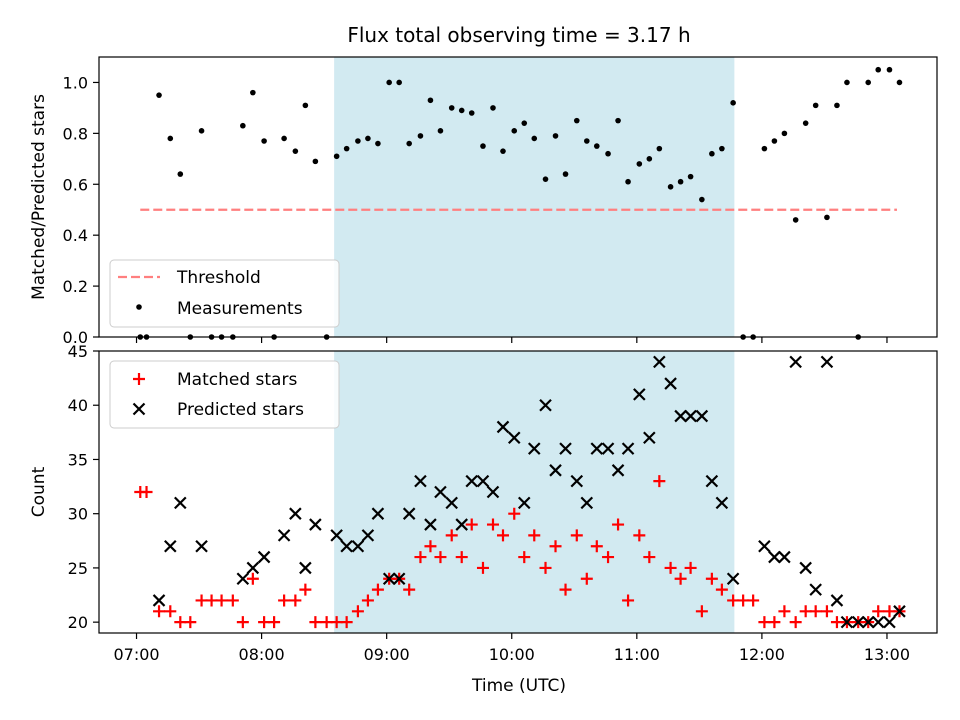  I want to click on legend-matched-swatch, so click(139, 379).